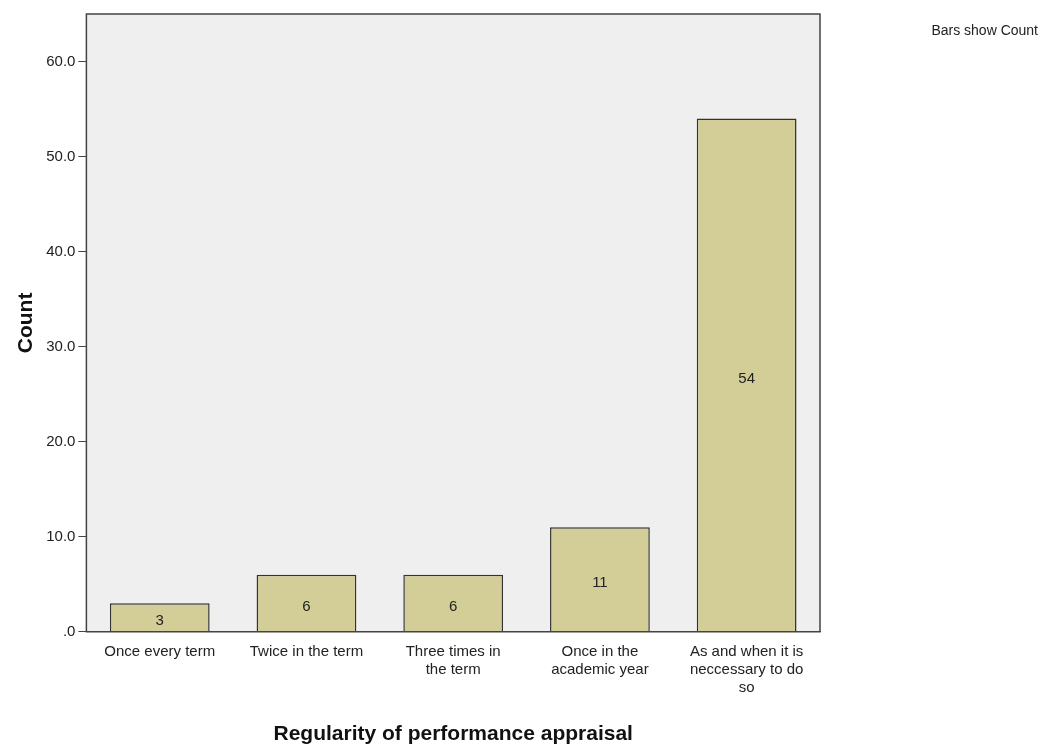 The height and width of the screenshot is (751, 1046). What do you see at coordinates (61, 345) in the screenshot?
I see `y-tick-label: 30.0` at bounding box center [61, 345].